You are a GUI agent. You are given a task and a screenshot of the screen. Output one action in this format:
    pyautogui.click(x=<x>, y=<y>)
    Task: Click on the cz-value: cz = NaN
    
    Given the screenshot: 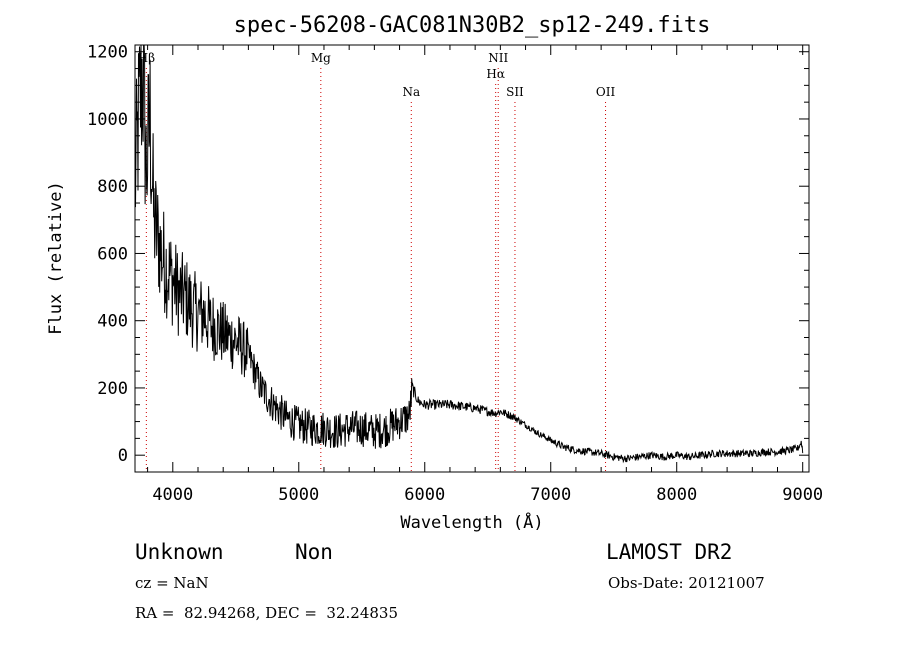 What is the action you would take?
    pyautogui.click(x=172, y=583)
    